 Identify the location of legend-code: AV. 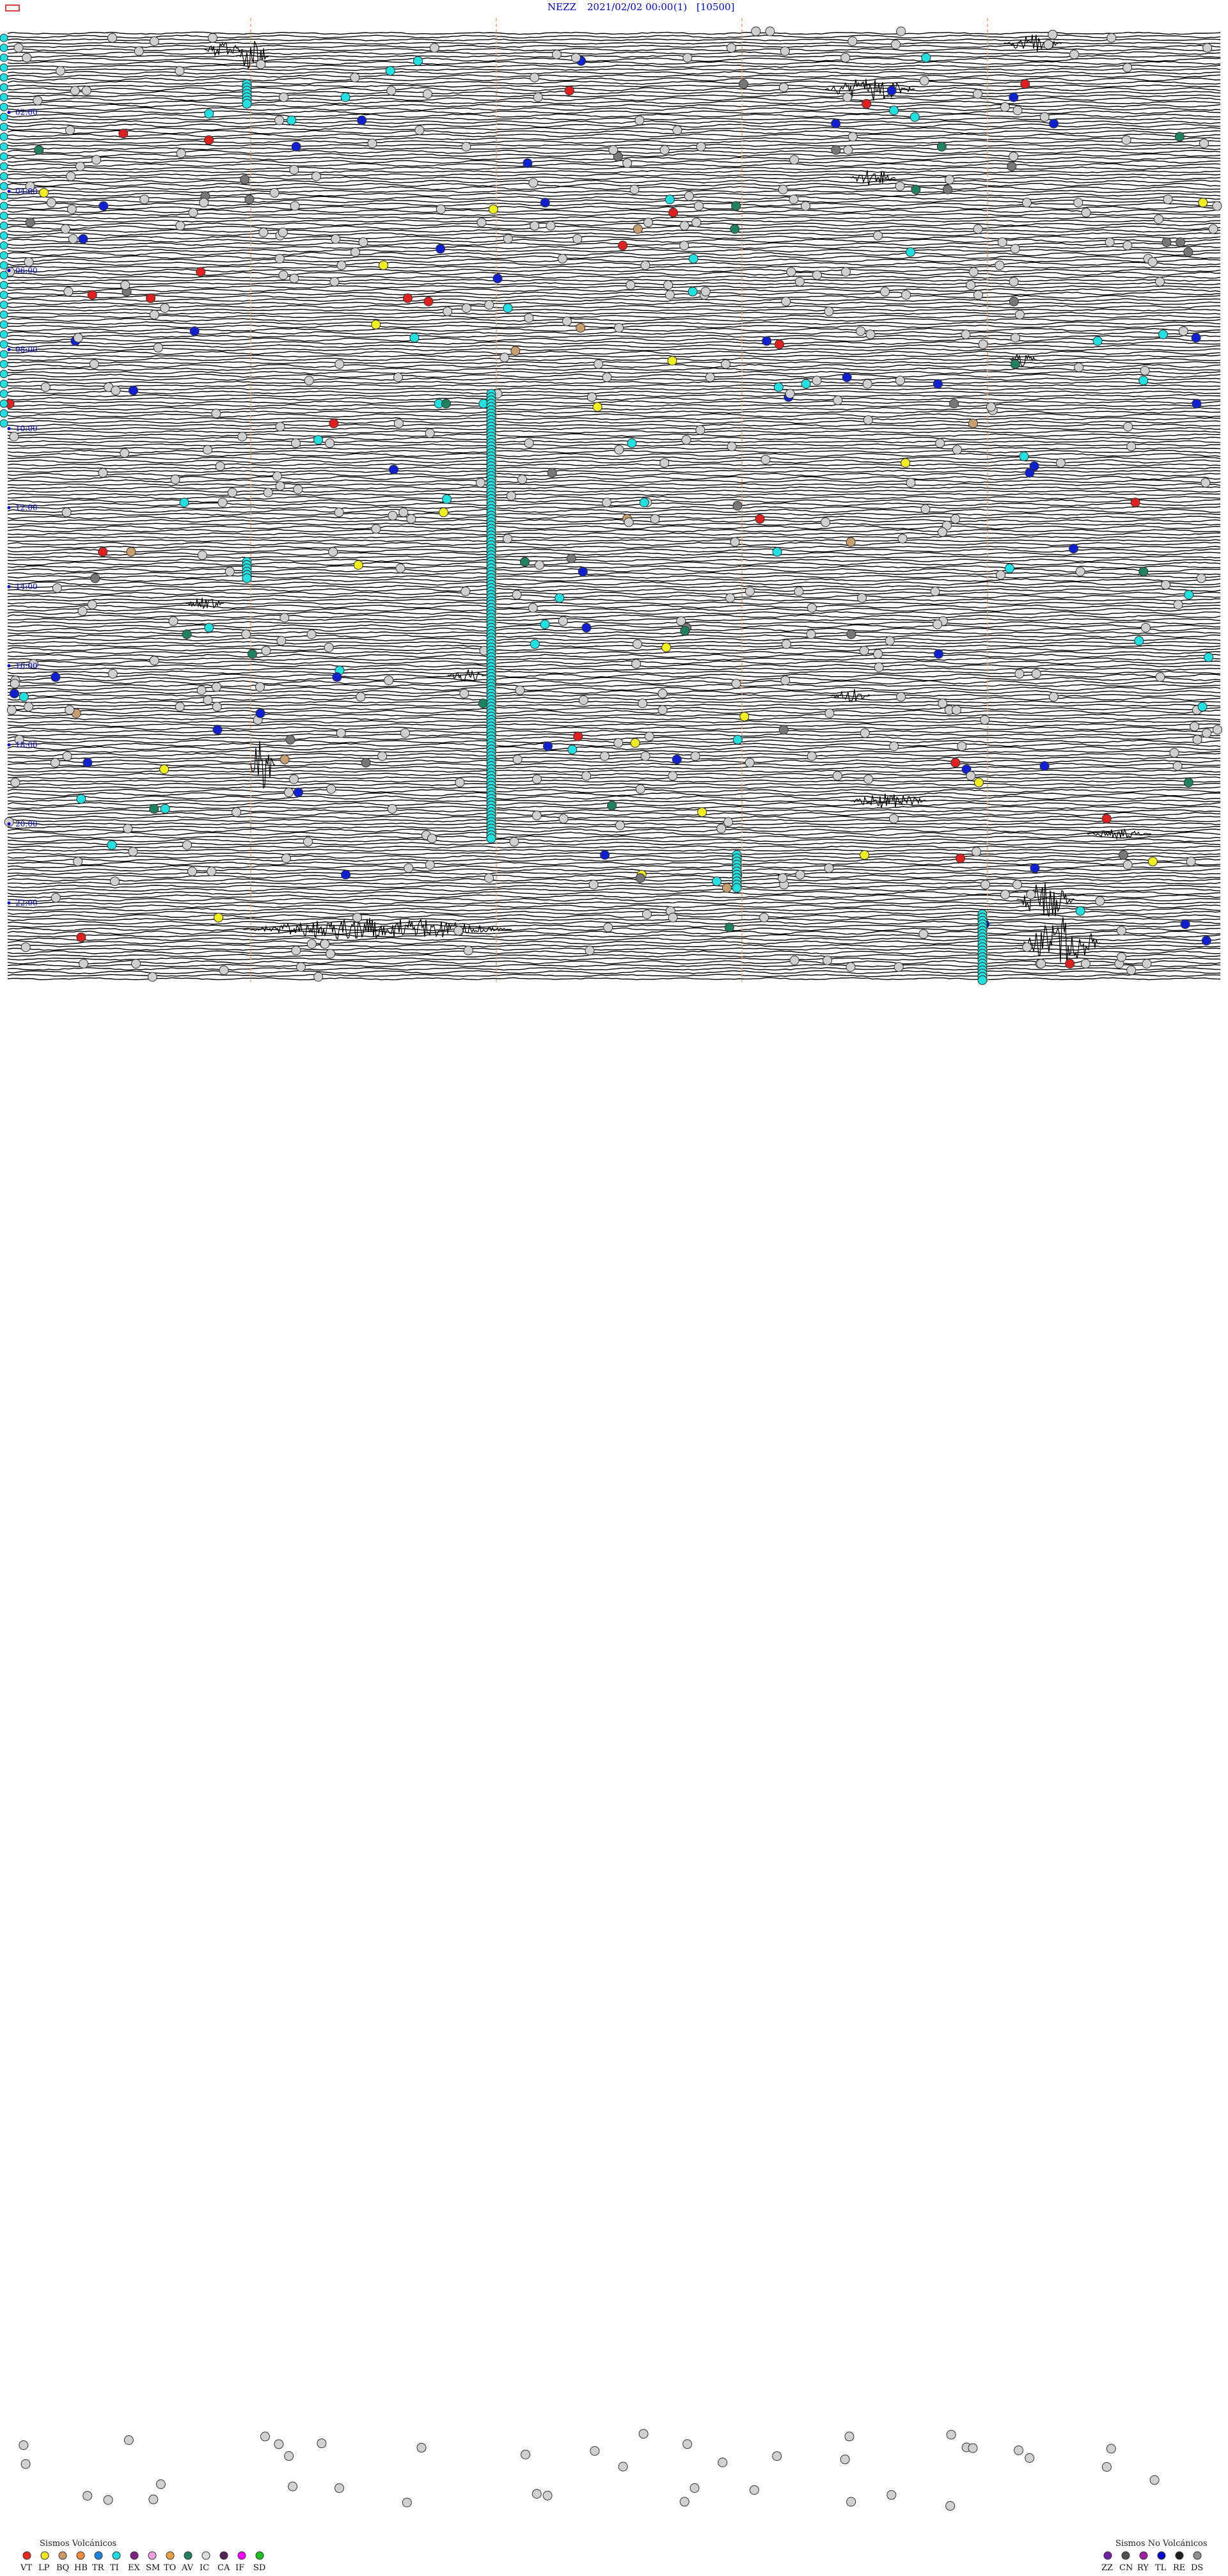
(187, 2568).